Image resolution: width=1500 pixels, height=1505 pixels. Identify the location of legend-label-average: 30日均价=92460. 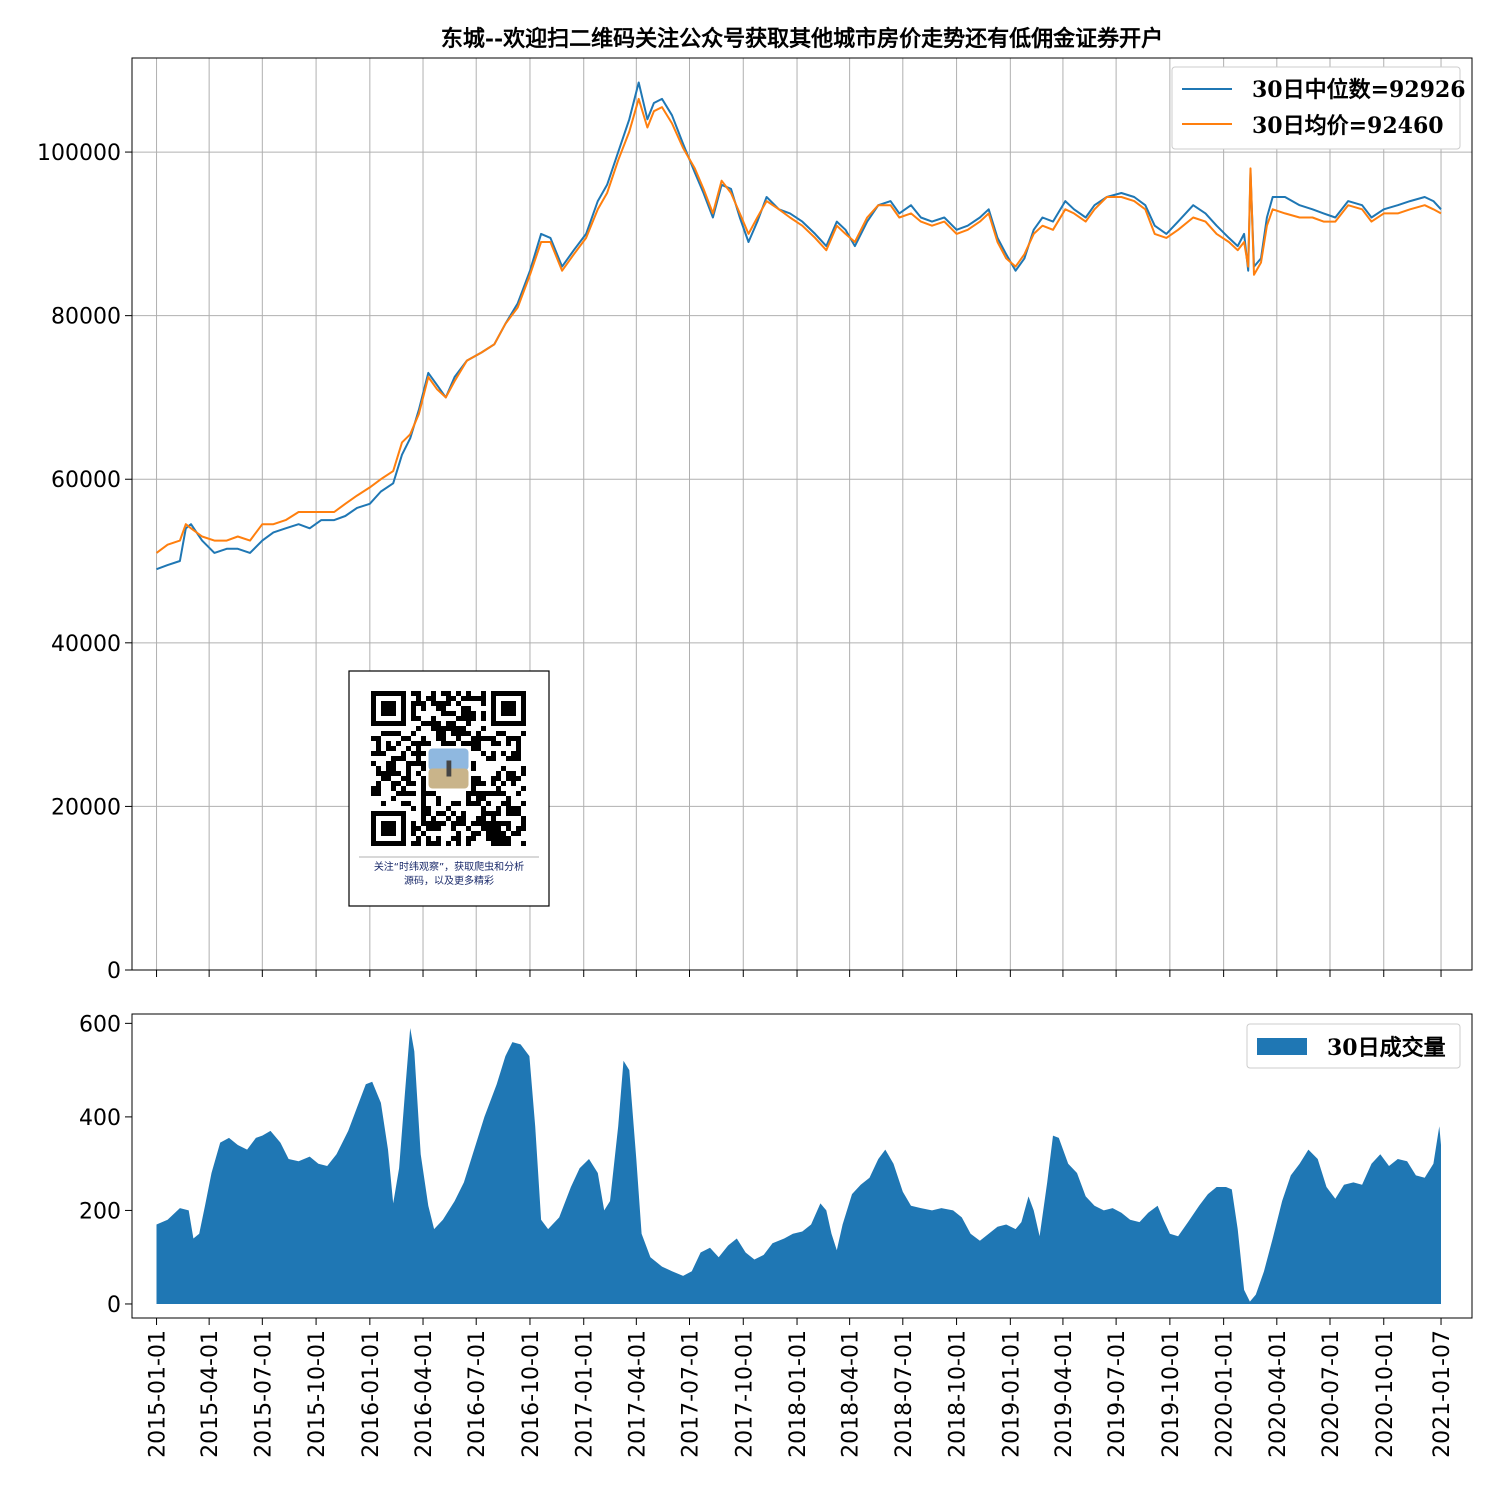
(1348, 126).